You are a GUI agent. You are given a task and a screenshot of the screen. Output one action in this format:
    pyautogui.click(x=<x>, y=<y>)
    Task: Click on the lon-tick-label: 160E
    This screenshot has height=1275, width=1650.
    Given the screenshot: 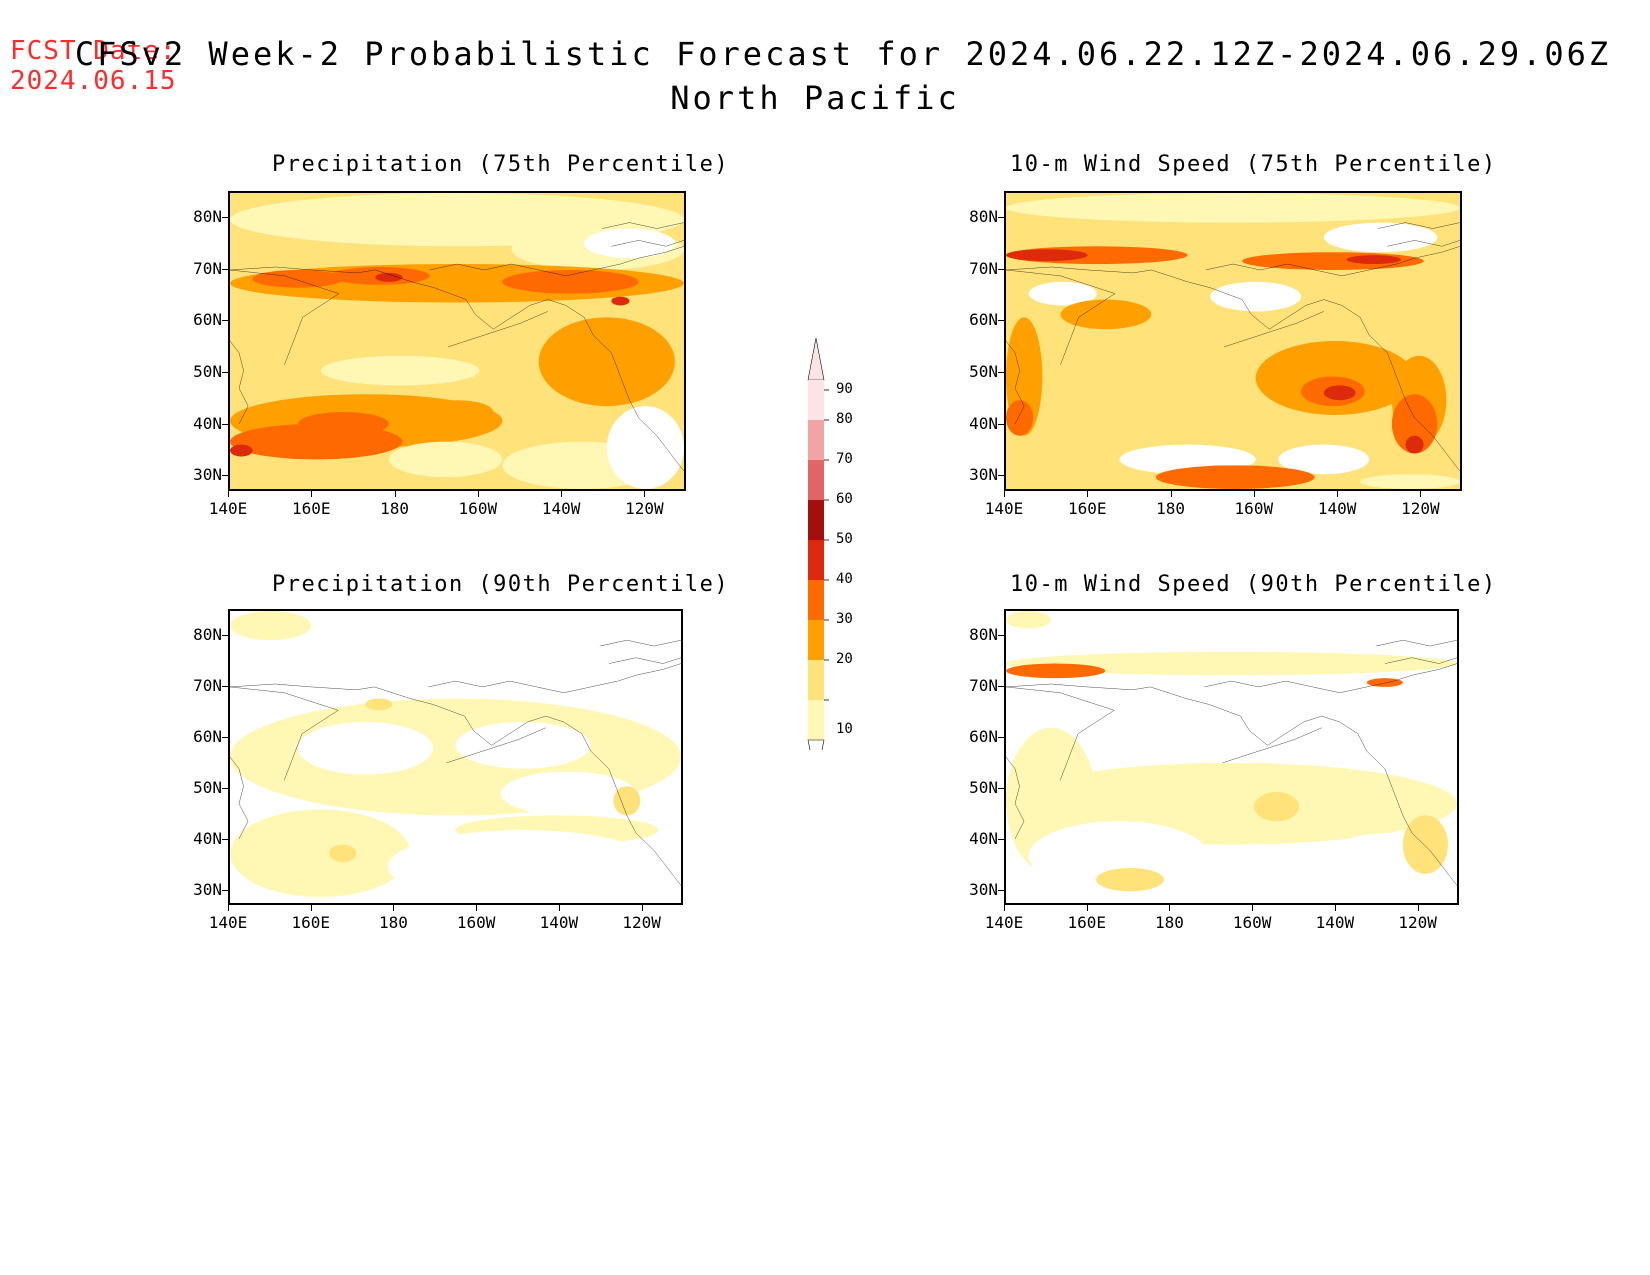 What is the action you would take?
    pyautogui.click(x=310, y=922)
    